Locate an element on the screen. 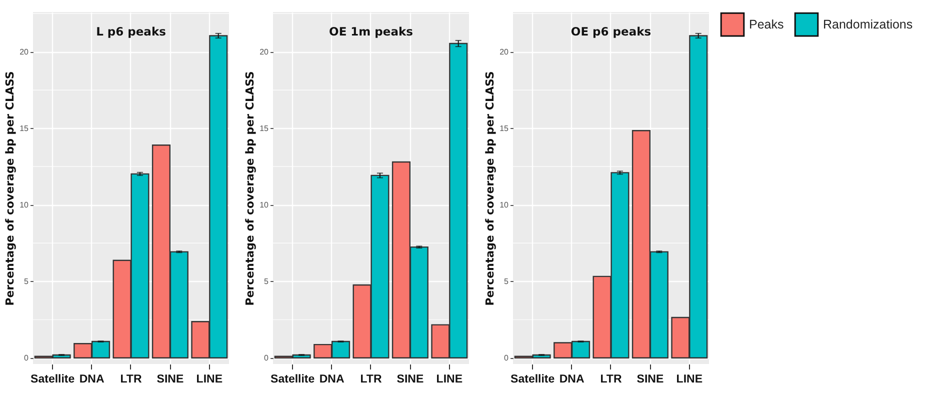 This screenshot has width=939, height=403. text: OE p6 peaks is located at coordinates (611, 31).